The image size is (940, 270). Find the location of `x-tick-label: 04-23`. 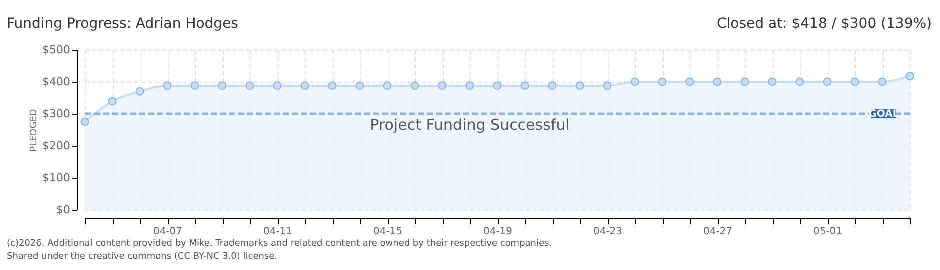

x-tick-label: 04-23 is located at coordinates (608, 232).